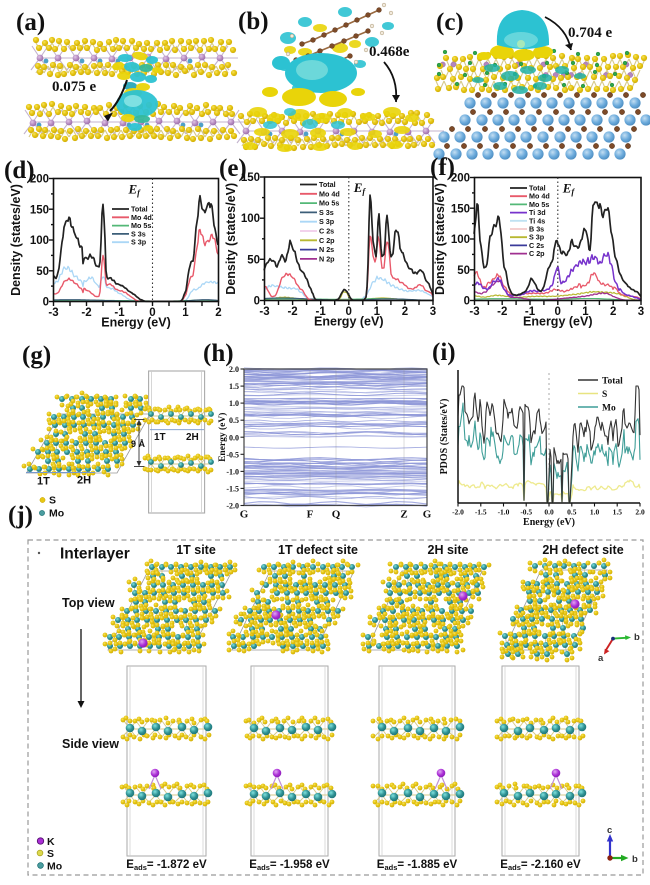 The width and height of the screenshot is (650, 885). I want to click on svg-text: a, so click(601, 658).